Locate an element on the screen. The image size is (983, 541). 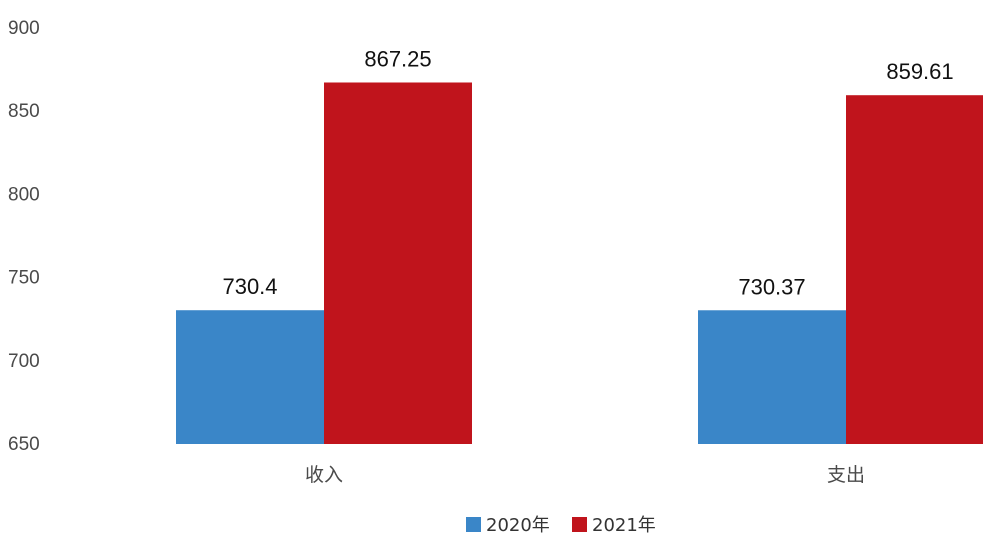
bar-2020年-收入 is located at coordinates (250, 377).